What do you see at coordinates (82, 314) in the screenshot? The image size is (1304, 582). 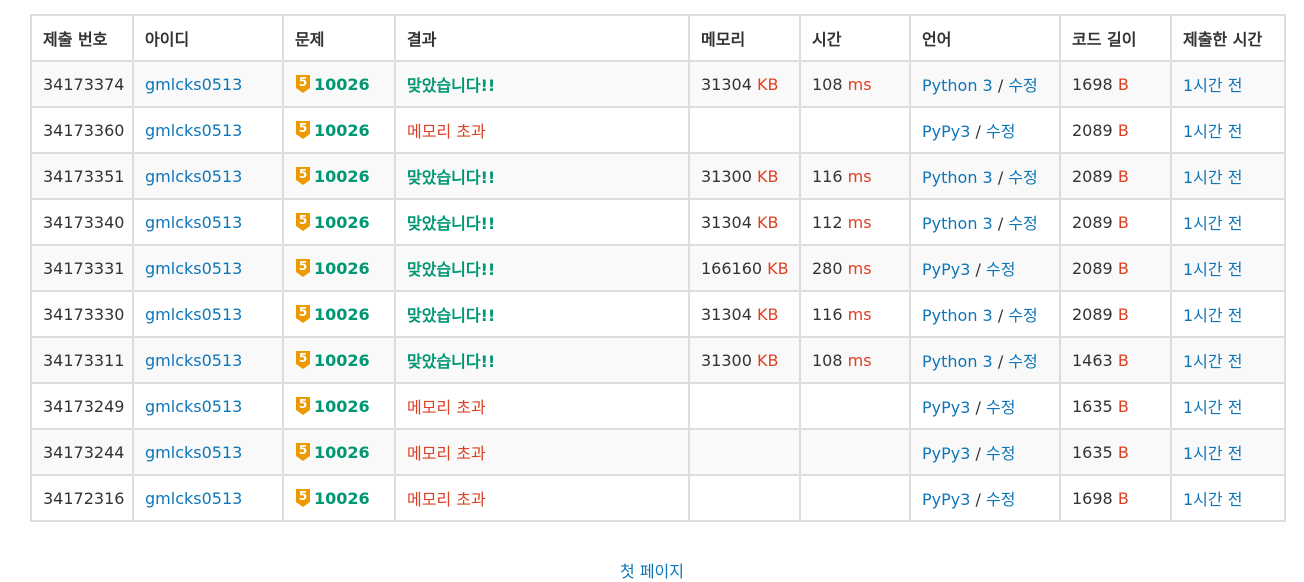 I see `submission-id: 34173330` at bounding box center [82, 314].